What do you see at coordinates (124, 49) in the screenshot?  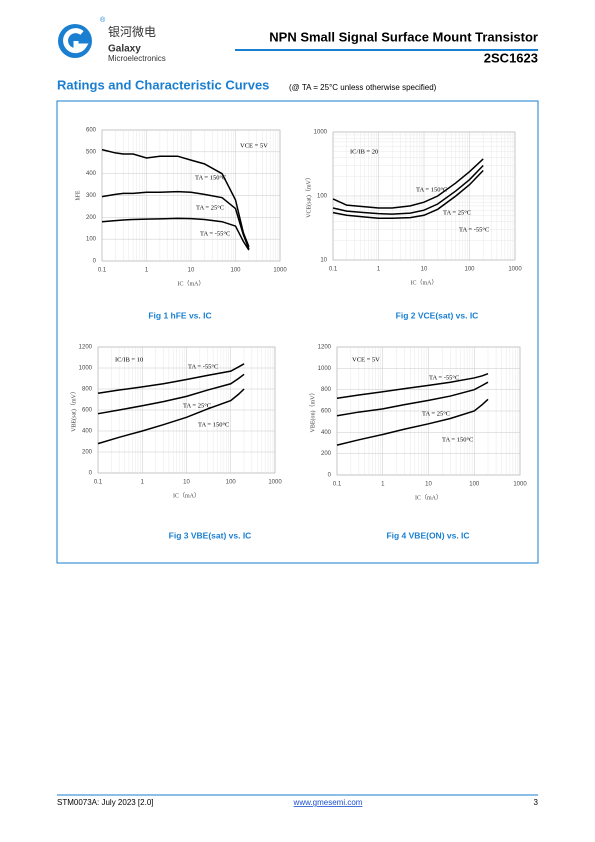 I see `logo-en: Galaxy` at bounding box center [124, 49].